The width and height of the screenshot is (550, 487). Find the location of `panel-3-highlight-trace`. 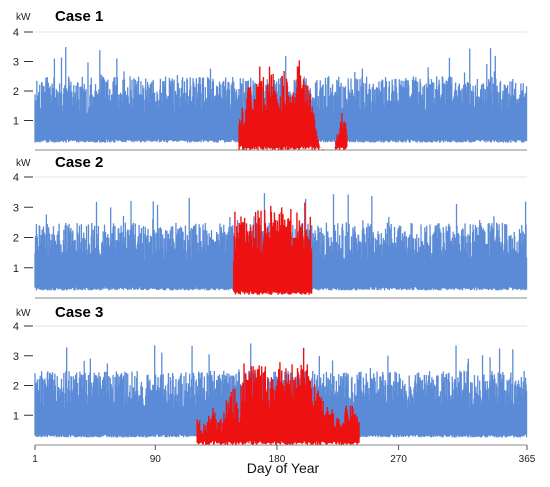

panel-3-highlight-trace is located at coordinates (278, 396).